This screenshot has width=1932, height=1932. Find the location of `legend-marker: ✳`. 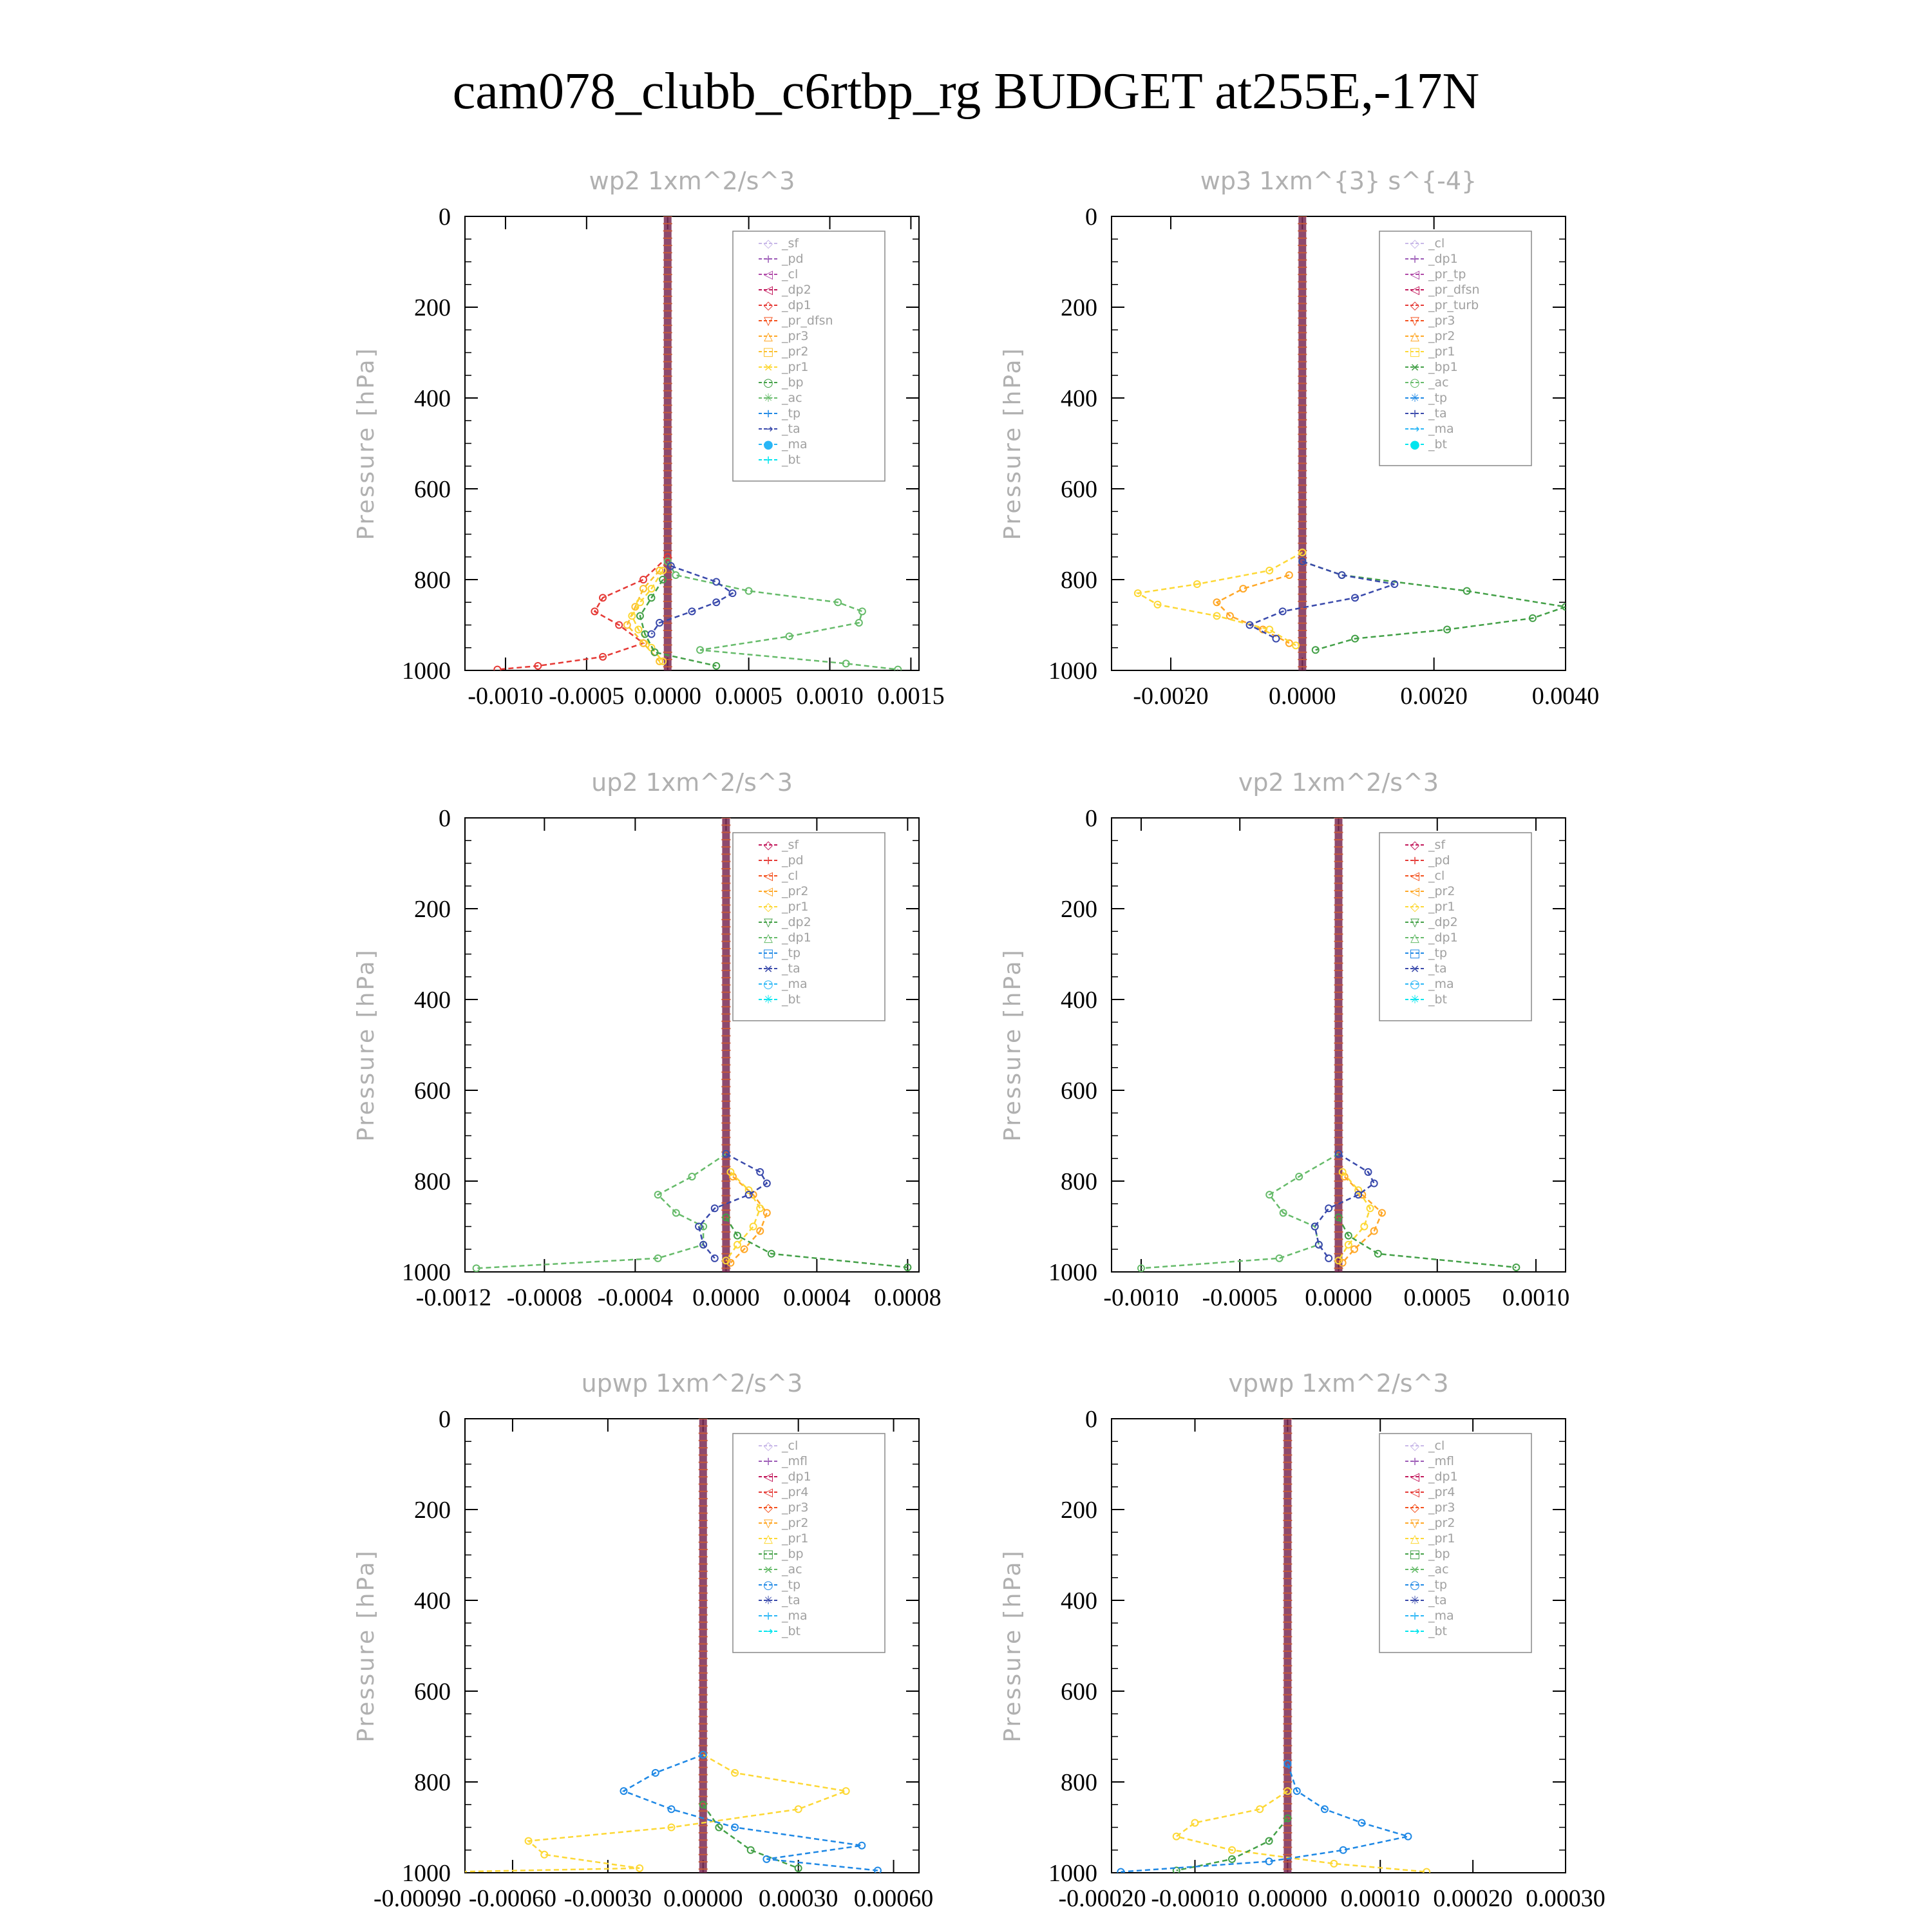

legend-marker: ✳ is located at coordinates (1415, 1601).